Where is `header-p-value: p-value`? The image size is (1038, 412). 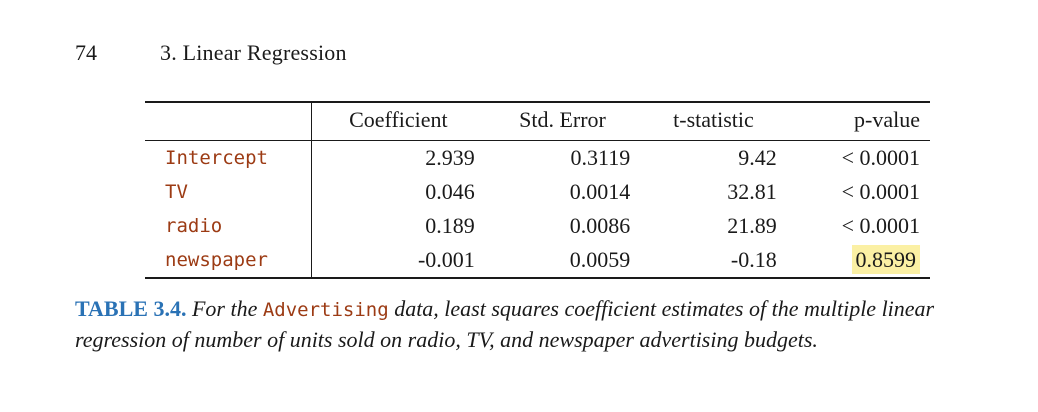 header-p-value: p-value is located at coordinates (887, 119).